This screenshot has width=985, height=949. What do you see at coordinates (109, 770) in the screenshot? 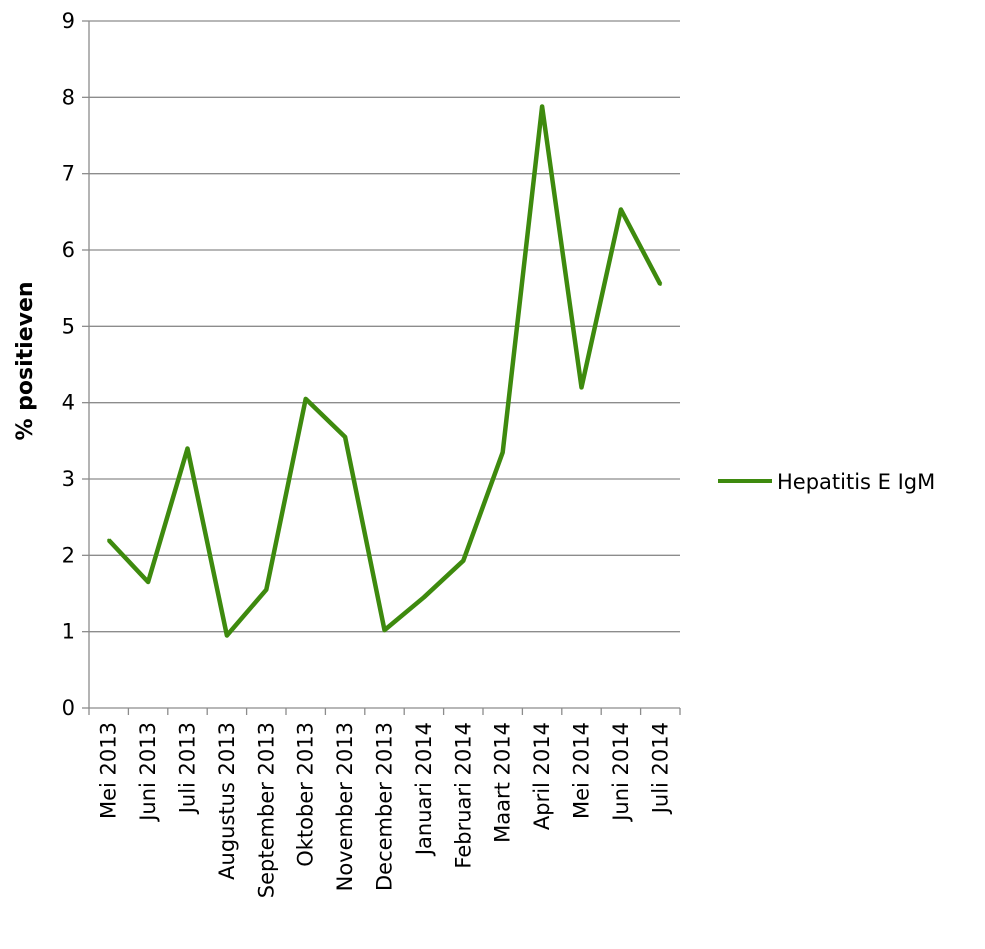
I see `x-tick-label: Mei 2013` at bounding box center [109, 770].